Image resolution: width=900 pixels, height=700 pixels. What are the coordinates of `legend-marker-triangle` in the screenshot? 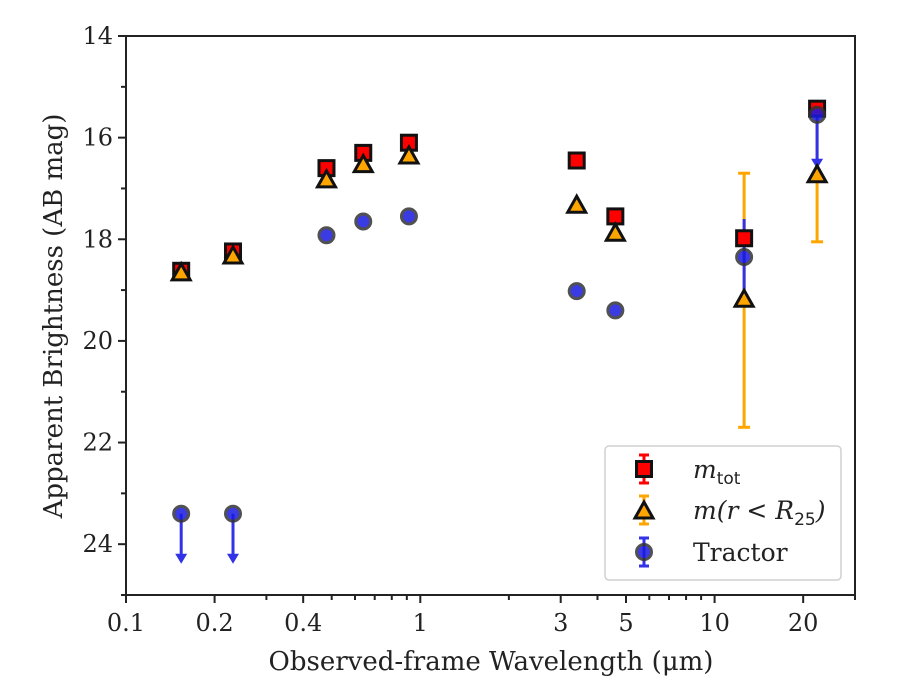 It's located at (644, 509).